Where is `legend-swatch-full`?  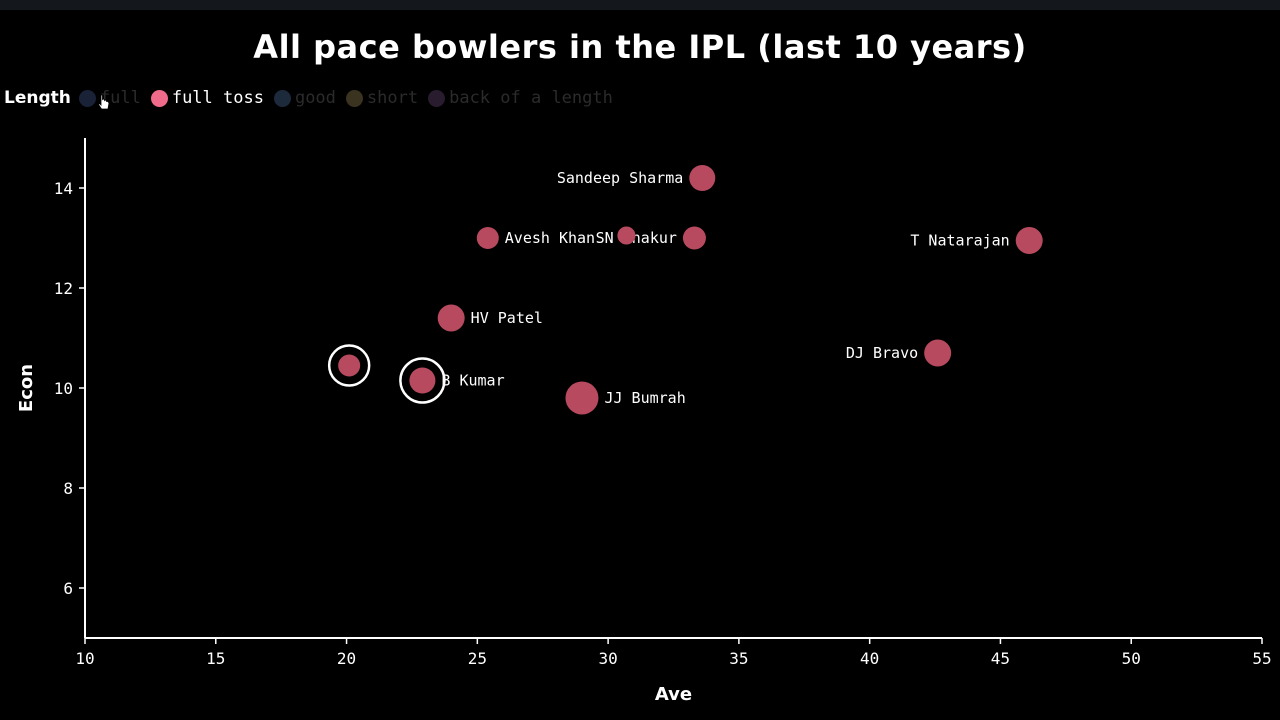
legend-swatch-full is located at coordinates (87, 98).